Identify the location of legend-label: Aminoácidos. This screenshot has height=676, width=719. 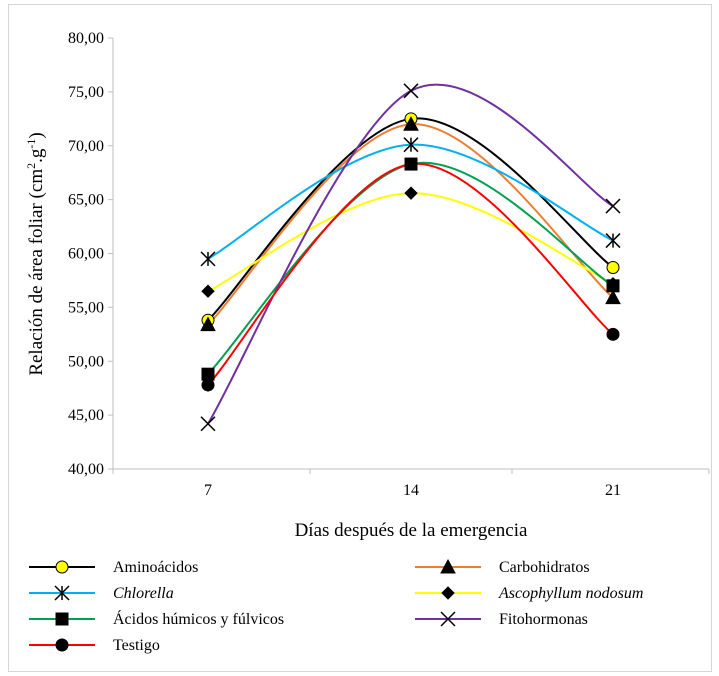
(155, 567).